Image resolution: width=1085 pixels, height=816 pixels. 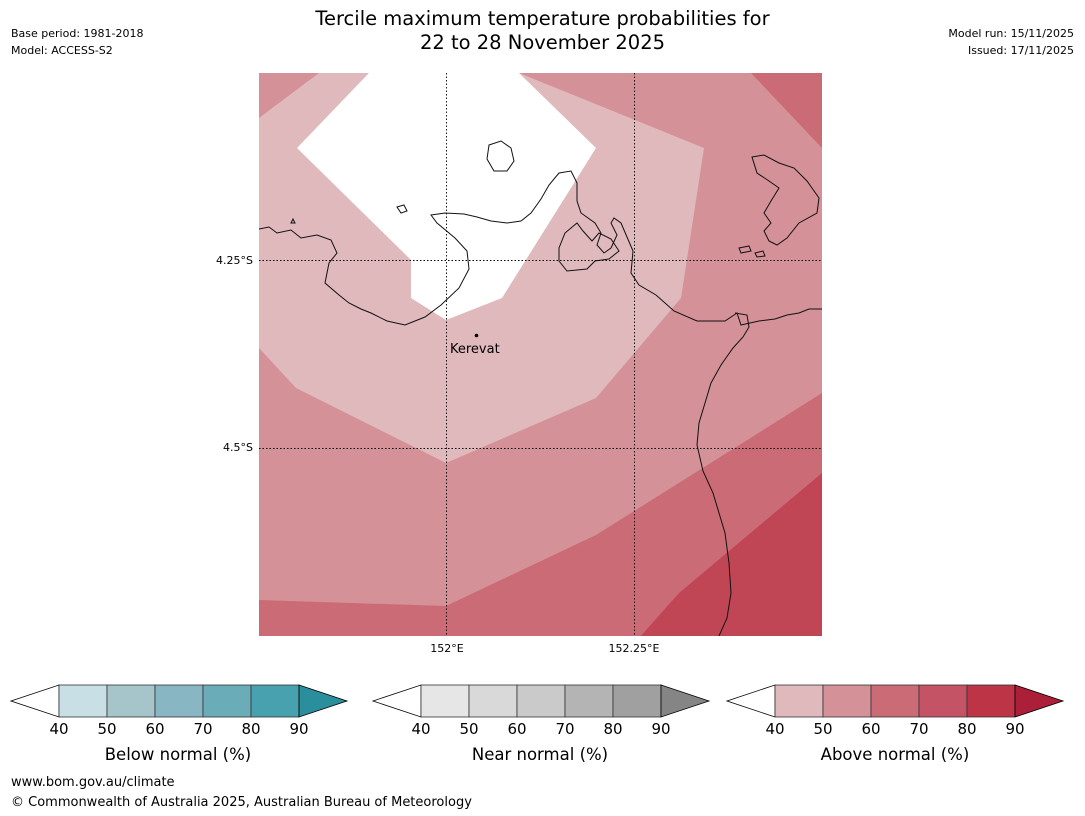 What do you see at coordinates (1015, 729) in the screenshot?
I see `above-normal-tick-90: 90` at bounding box center [1015, 729].